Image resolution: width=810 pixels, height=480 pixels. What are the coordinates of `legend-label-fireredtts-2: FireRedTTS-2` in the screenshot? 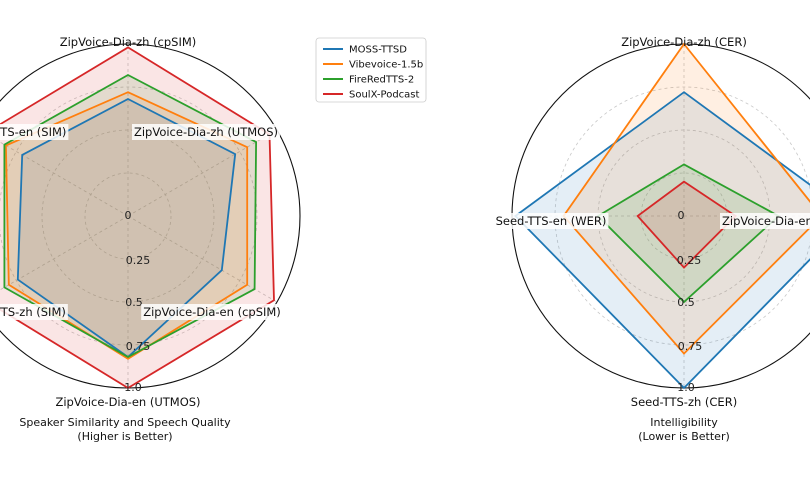 It's located at (381, 80).